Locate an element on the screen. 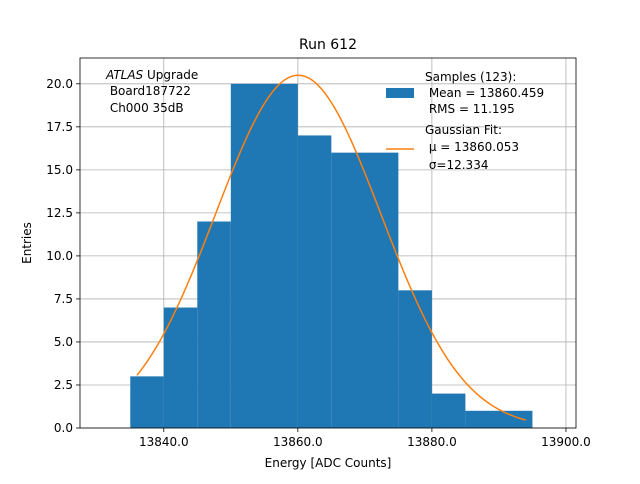 This screenshot has width=640, height=484. legend-hist-line1: Samples (123): is located at coordinates (470, 77).